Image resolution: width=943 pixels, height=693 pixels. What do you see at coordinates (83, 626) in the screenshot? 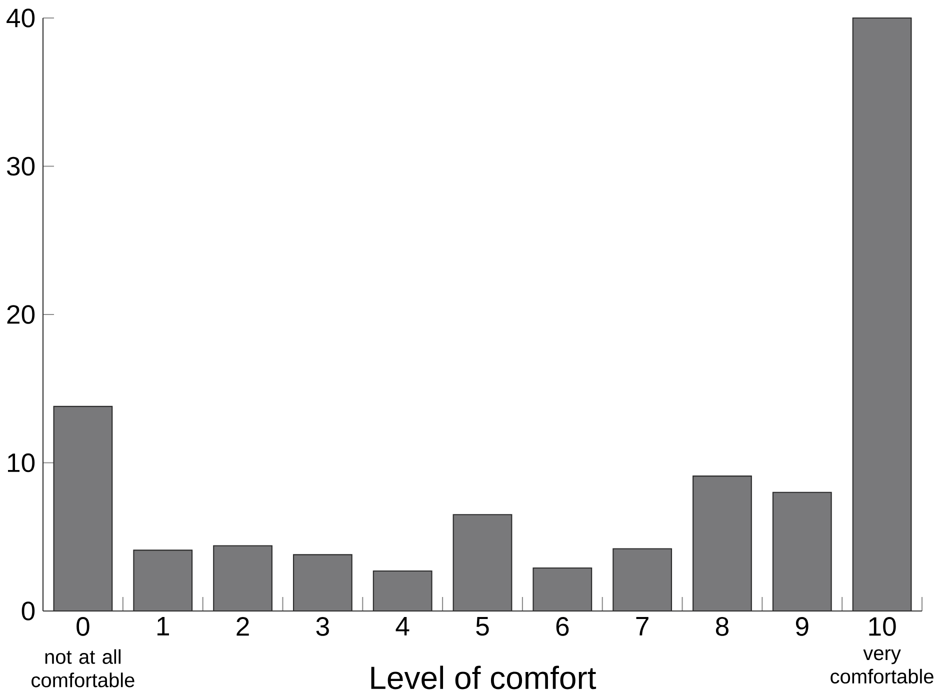
I see `x-tick-label: 0` at bounding box center [83, 626].